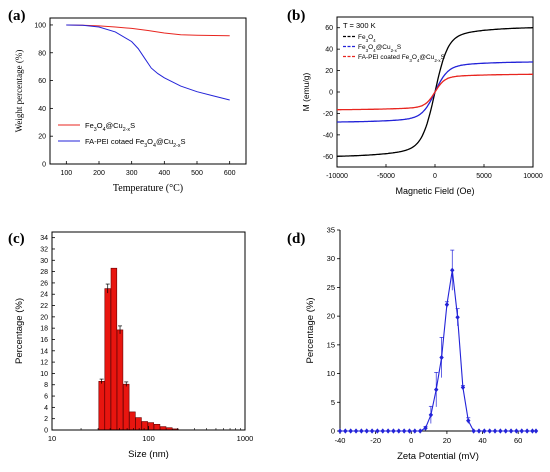 This screenshot has width=550, height=472. Describe the element at coordinates (42, 137) in the screenshot. I see `y-tick-label-a: 20` at that location.